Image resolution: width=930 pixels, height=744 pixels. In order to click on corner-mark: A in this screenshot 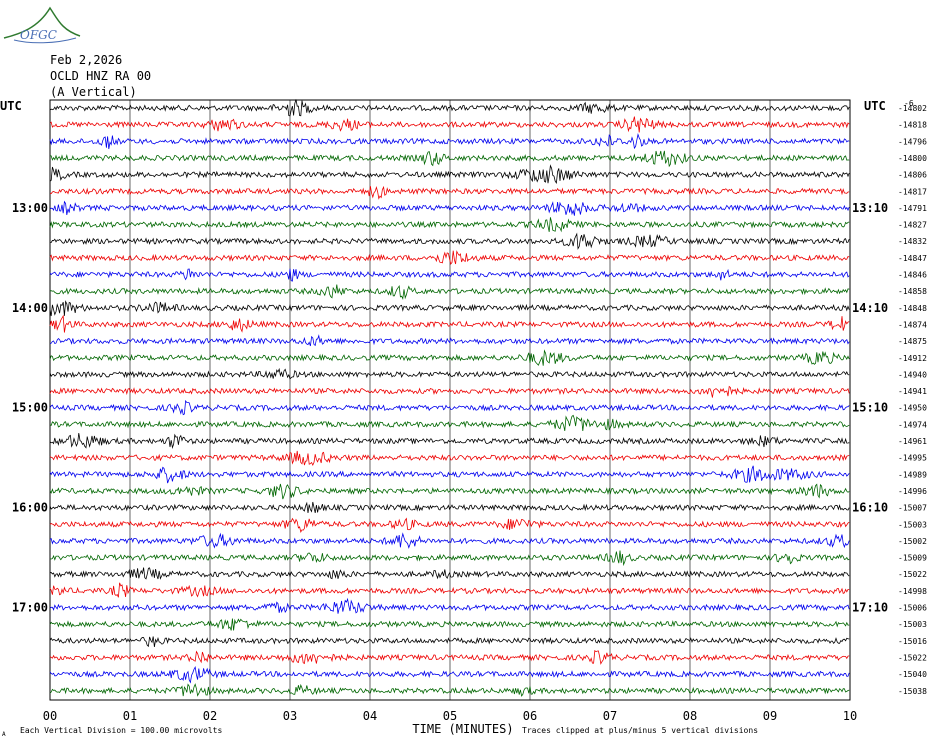, I will do `click(4, 734)`.